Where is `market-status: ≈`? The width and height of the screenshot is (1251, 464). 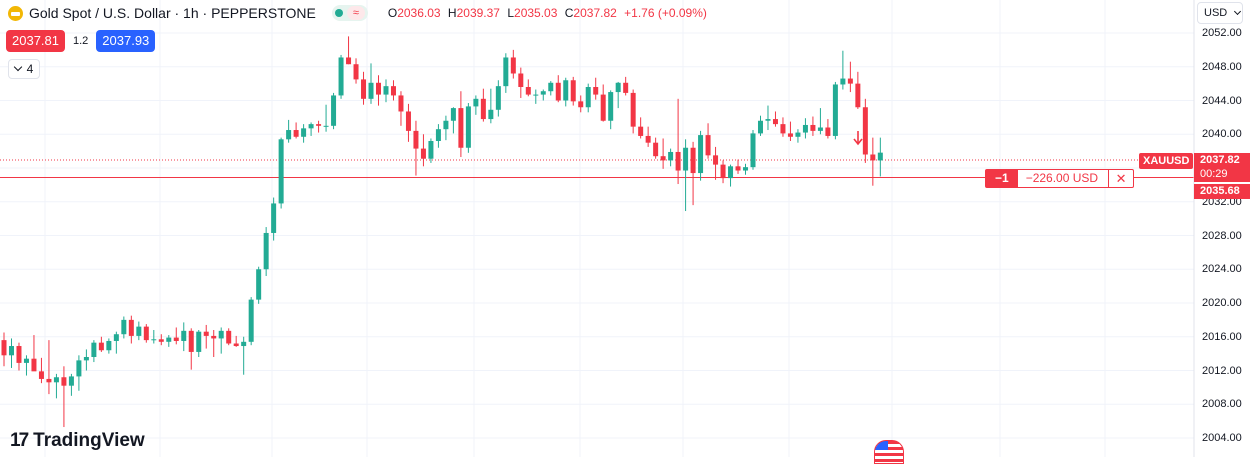
market-status: ≈ is located at coordinates (349, 13).